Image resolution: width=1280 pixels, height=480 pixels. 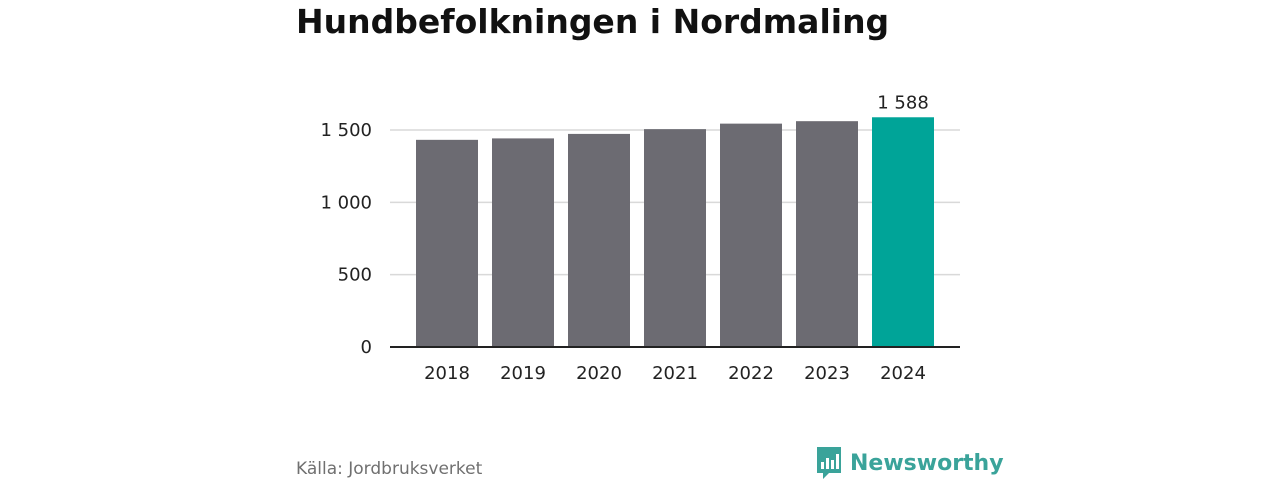 I want to click on x-tick-label: 2024, so click(x=903, y=373).